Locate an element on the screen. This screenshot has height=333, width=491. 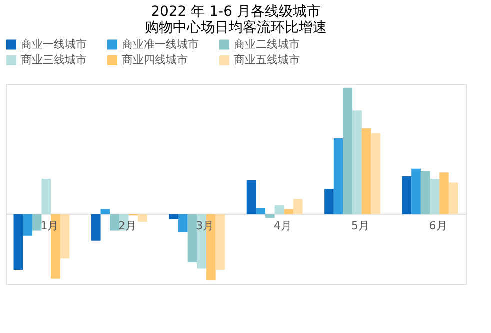
text: 2022 年 1-6 月各线级城市 is located at coordinates (236, 12).